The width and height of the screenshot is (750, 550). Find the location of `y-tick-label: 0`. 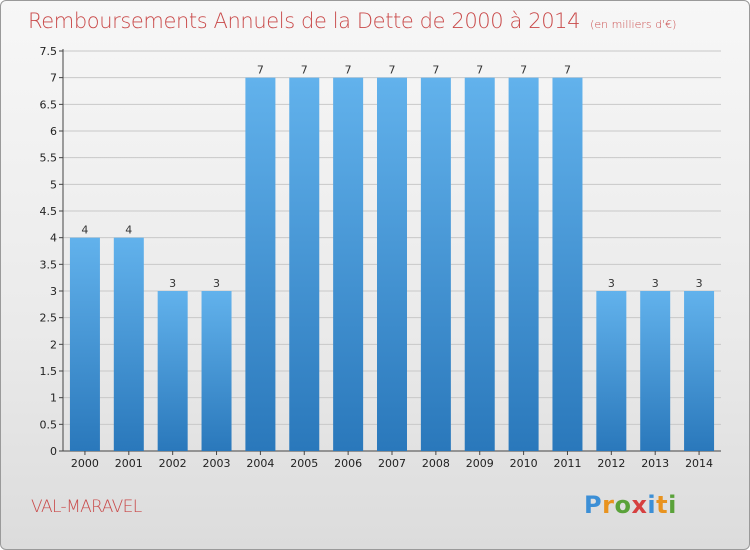

y-tick-label: 0 is located at coordinates (53, 451).